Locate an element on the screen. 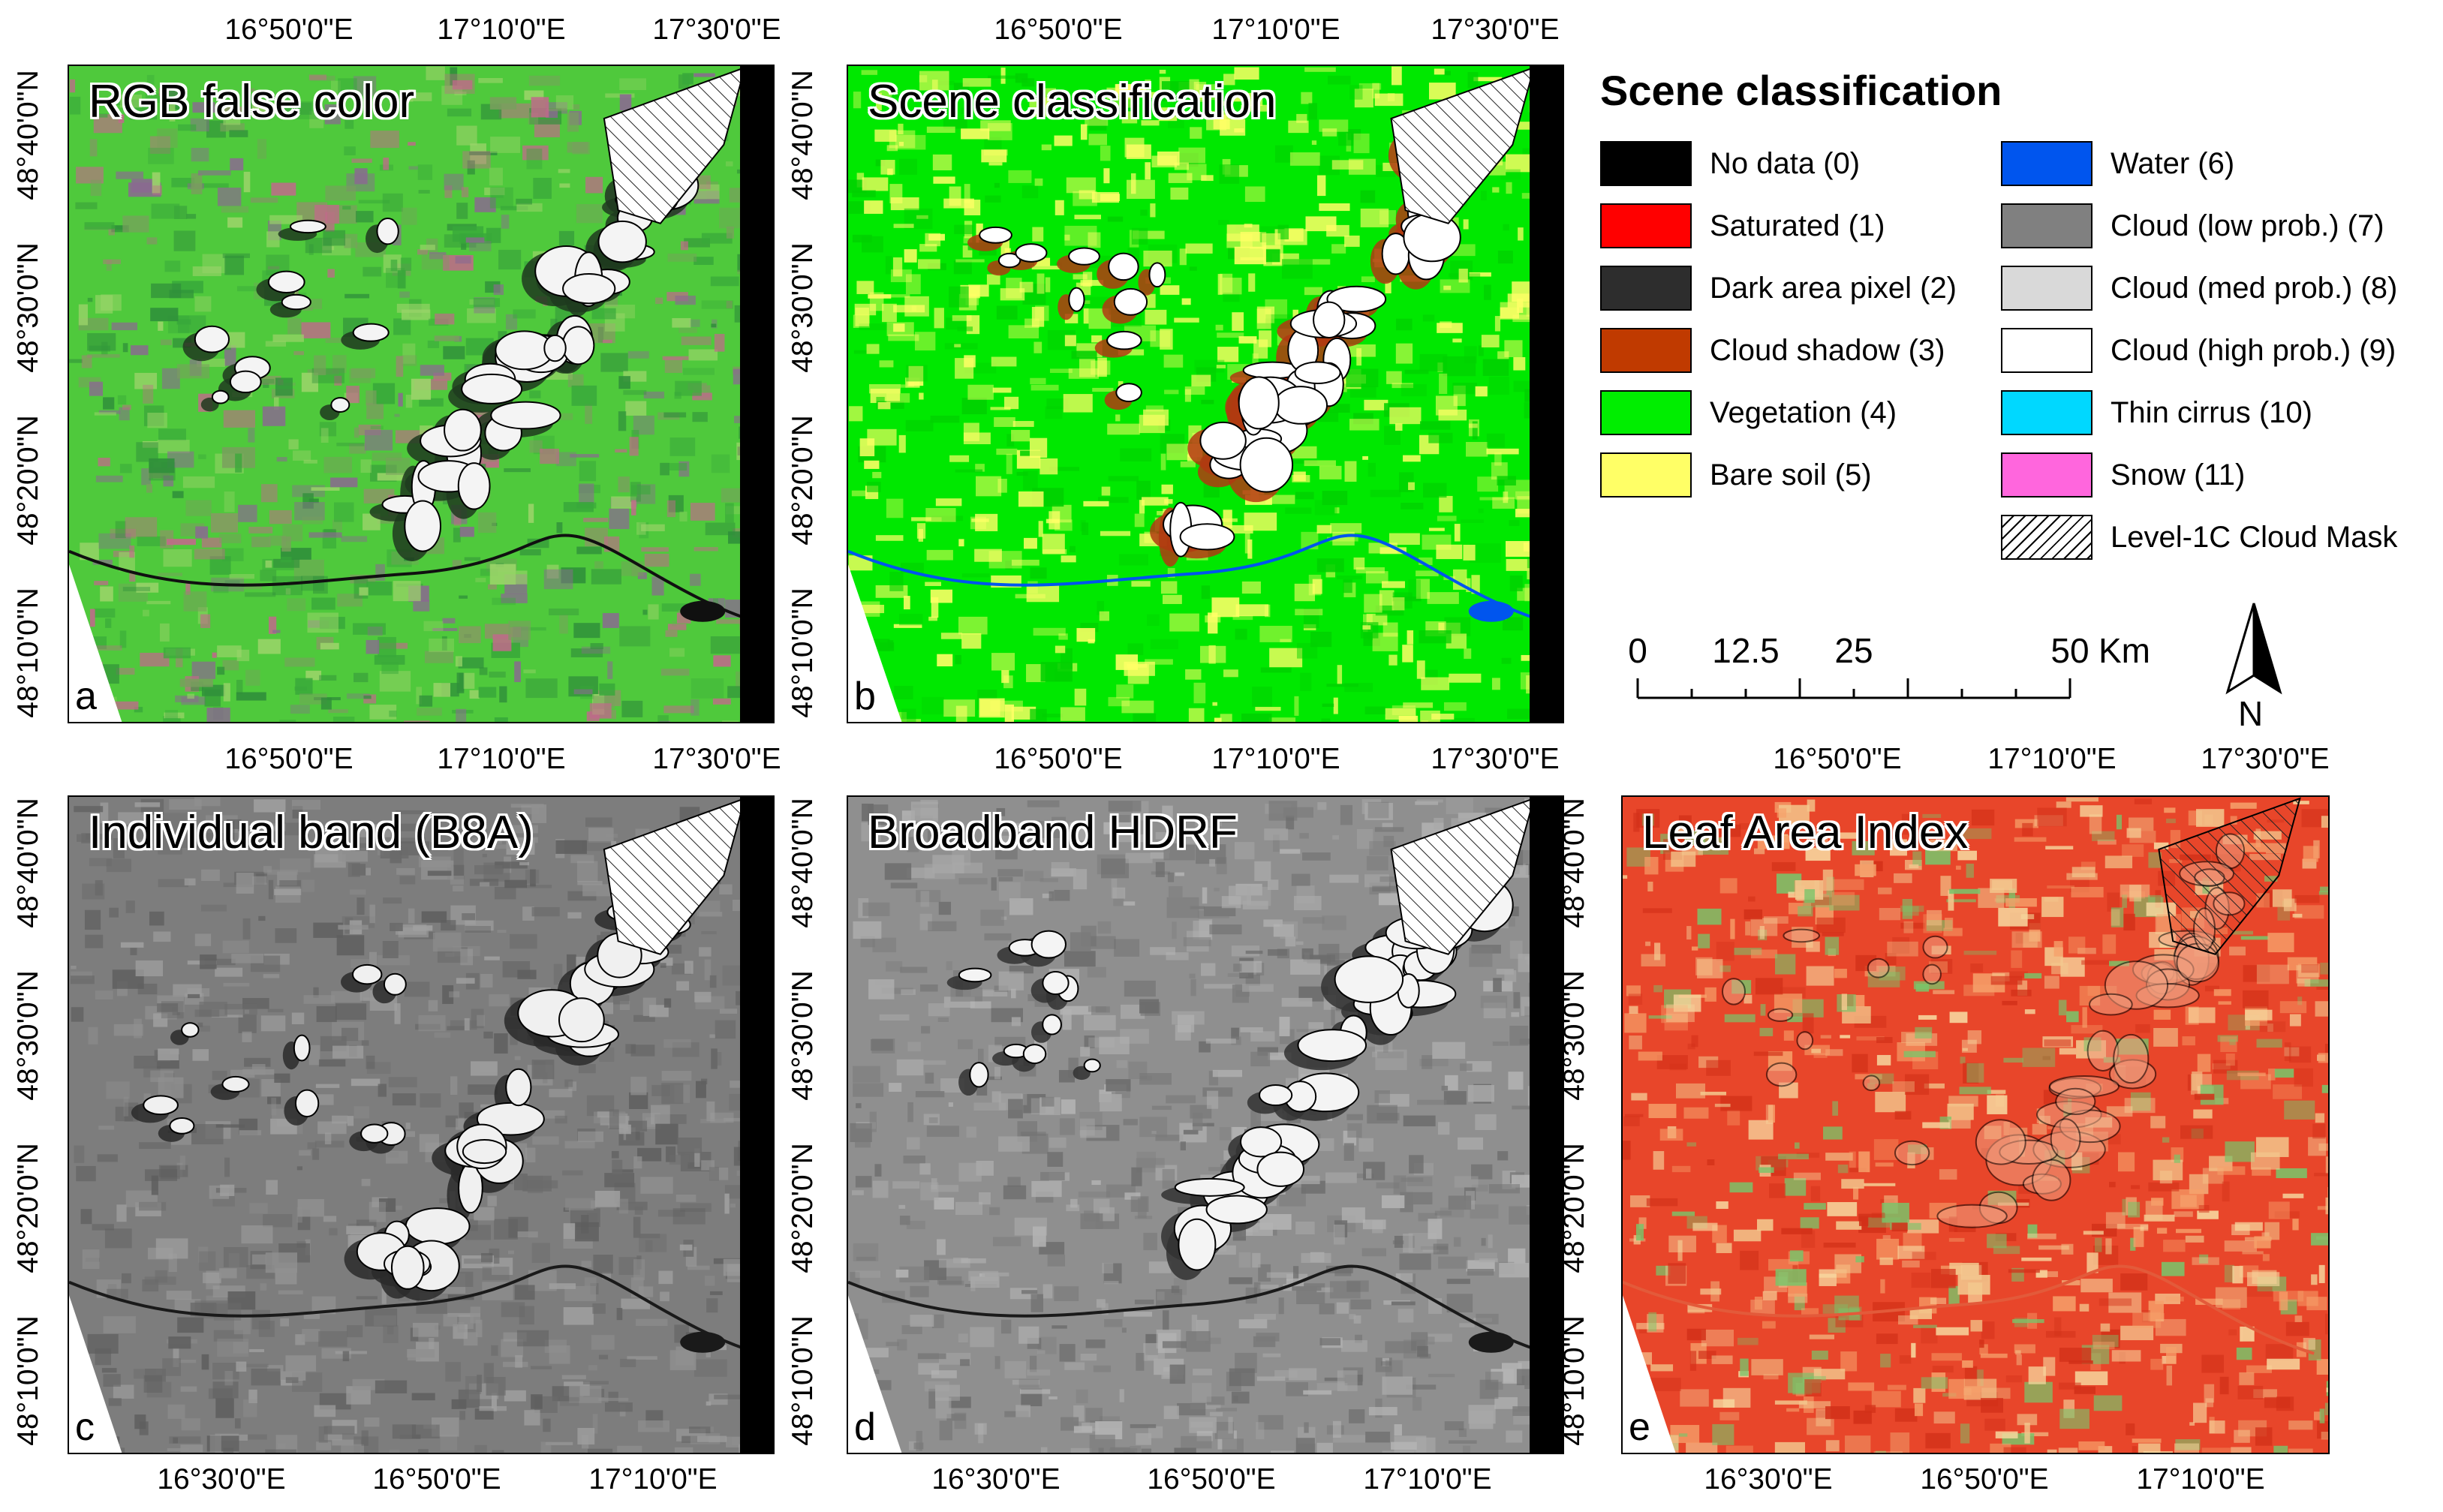 The height and width of the screenshot is (1512, 2443). panel-letter: c is located at coordinates (85, 1427).